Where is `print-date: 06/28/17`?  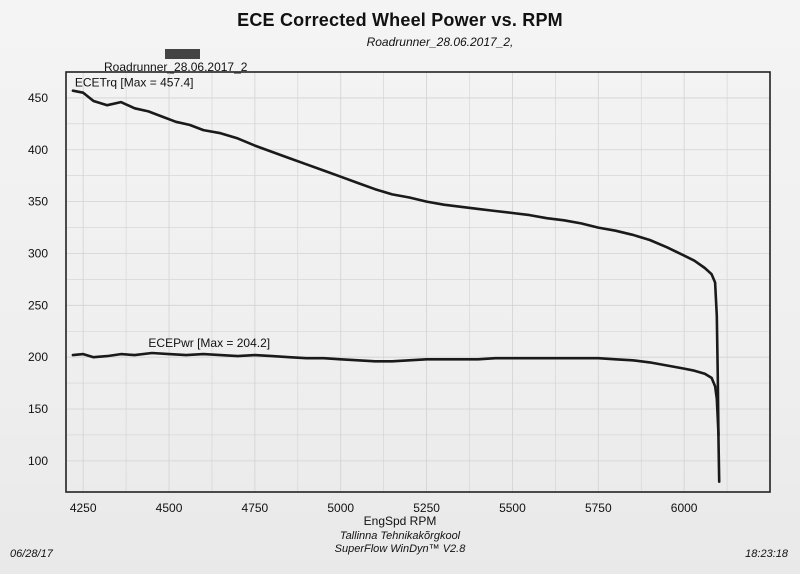 print-date: 06/28/17 is located at coordinates (31, 554).